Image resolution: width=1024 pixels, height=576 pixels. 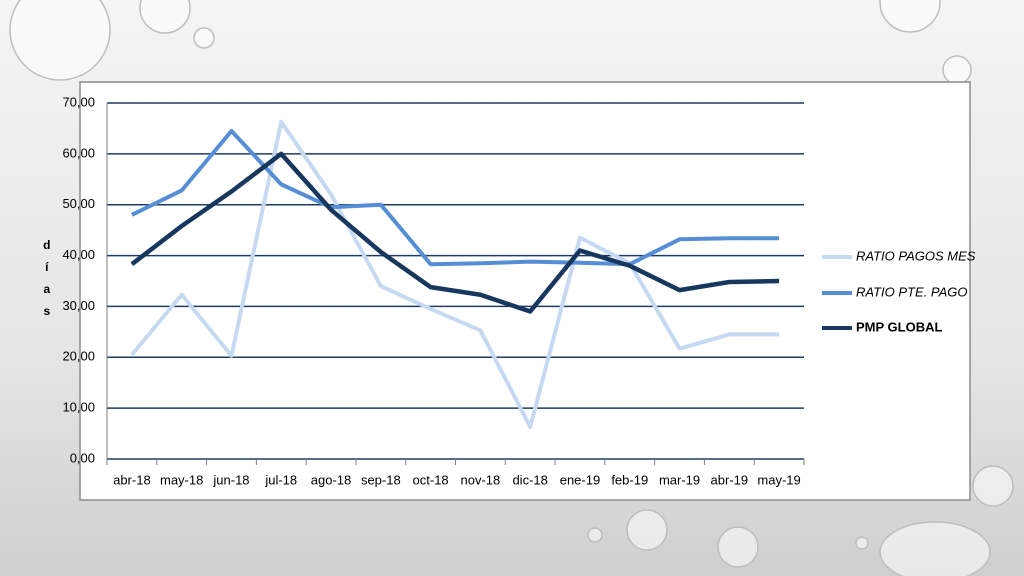 I want to click on y-tick-label: 50,00, so click(x=78, y=203).